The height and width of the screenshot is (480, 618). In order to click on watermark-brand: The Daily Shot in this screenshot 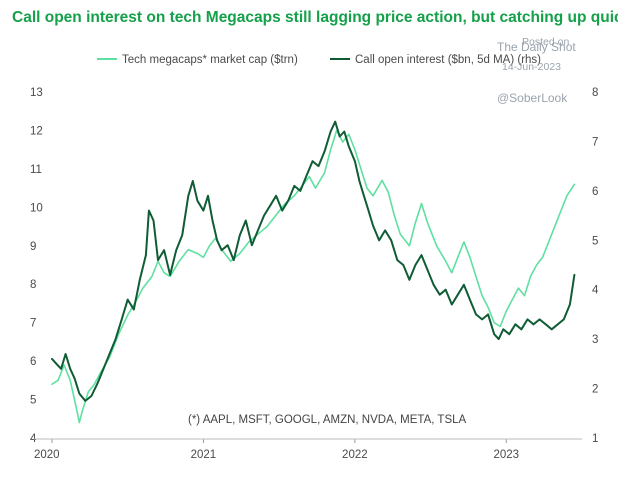, I will do `click(536, 47)`.